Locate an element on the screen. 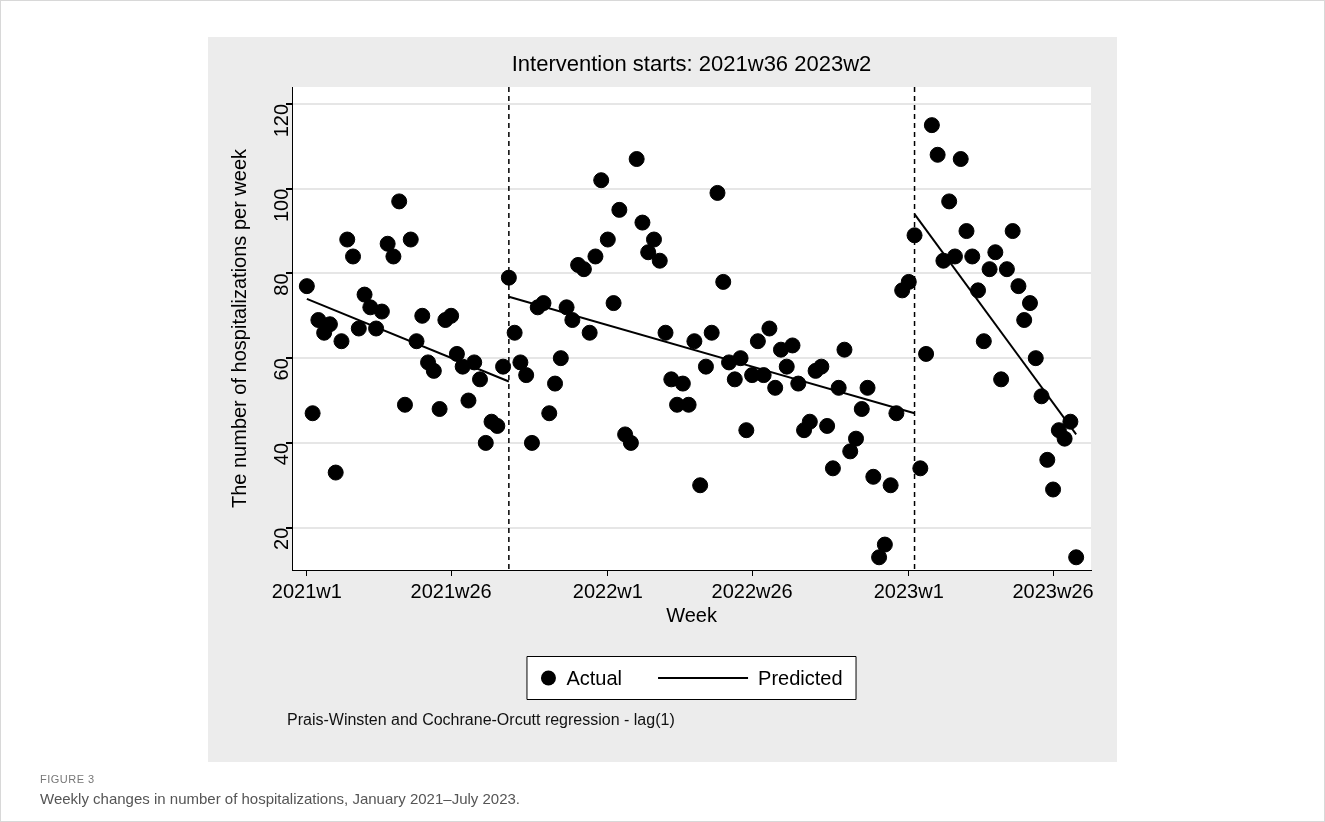 Image resolution: width=1325 pixels, height=822 pixels. x-tick-label: 2022w26 is located at coordinates (752, 590).